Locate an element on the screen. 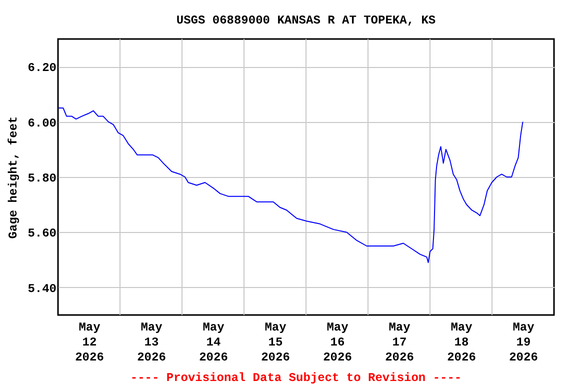  x-tick-label: May 12 2026 is located at coordinates (89, 342).